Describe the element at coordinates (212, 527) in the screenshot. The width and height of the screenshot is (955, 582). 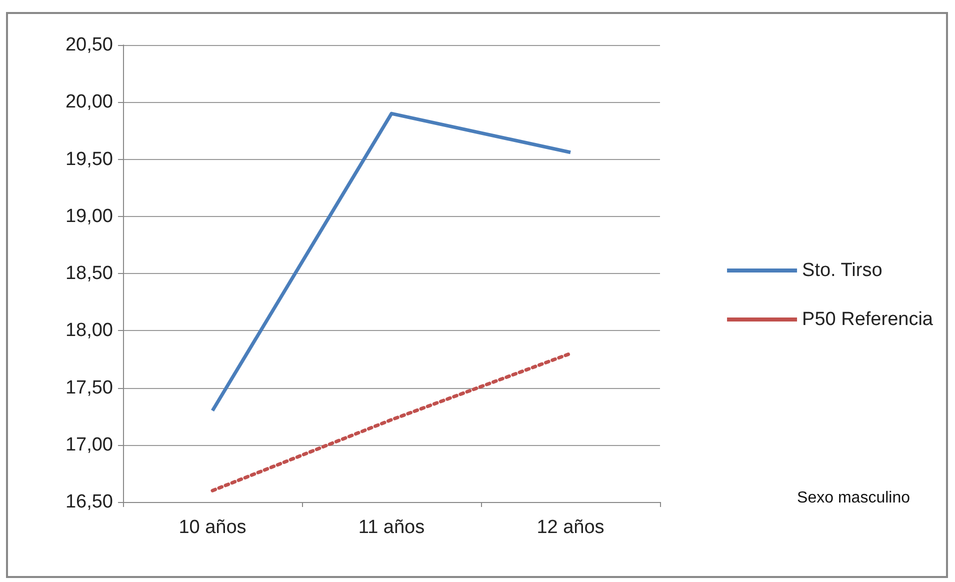
I see `x-tick-label: 10 años` at that location.